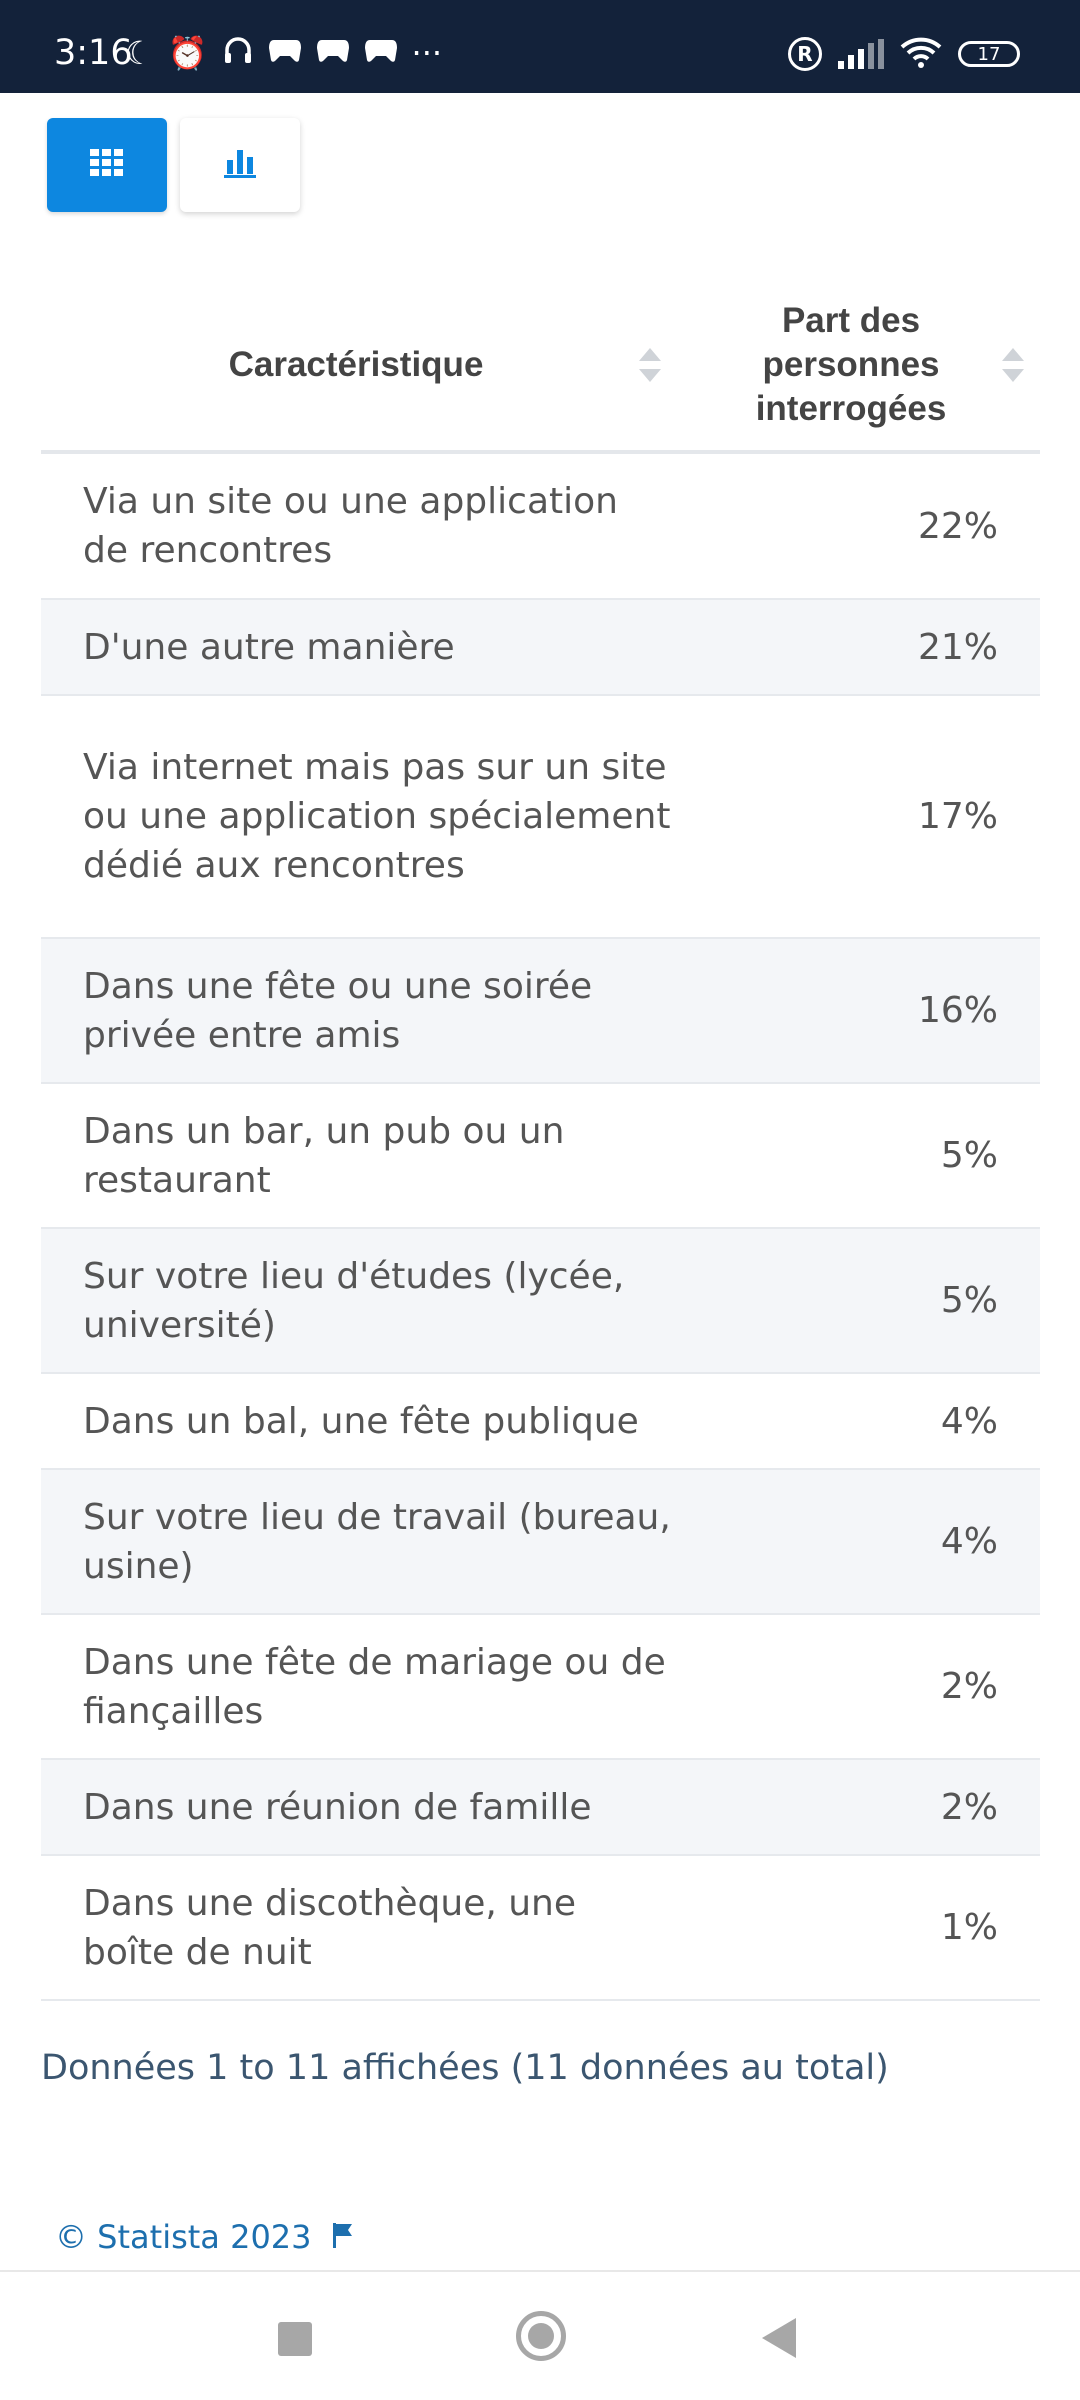 The width and height of the screenshot is (1080, 2400). I want to click on grid-icon, so click(107, 165).